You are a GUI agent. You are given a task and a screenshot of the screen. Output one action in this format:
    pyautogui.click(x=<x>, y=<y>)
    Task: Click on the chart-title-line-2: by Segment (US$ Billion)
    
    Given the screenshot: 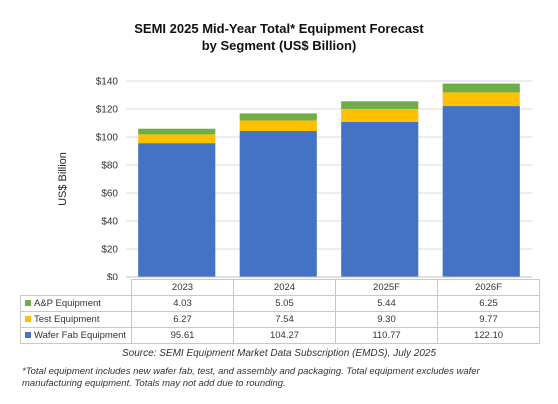 What is the action you would take?
    pyautogui.click(x=279, y=45)
    